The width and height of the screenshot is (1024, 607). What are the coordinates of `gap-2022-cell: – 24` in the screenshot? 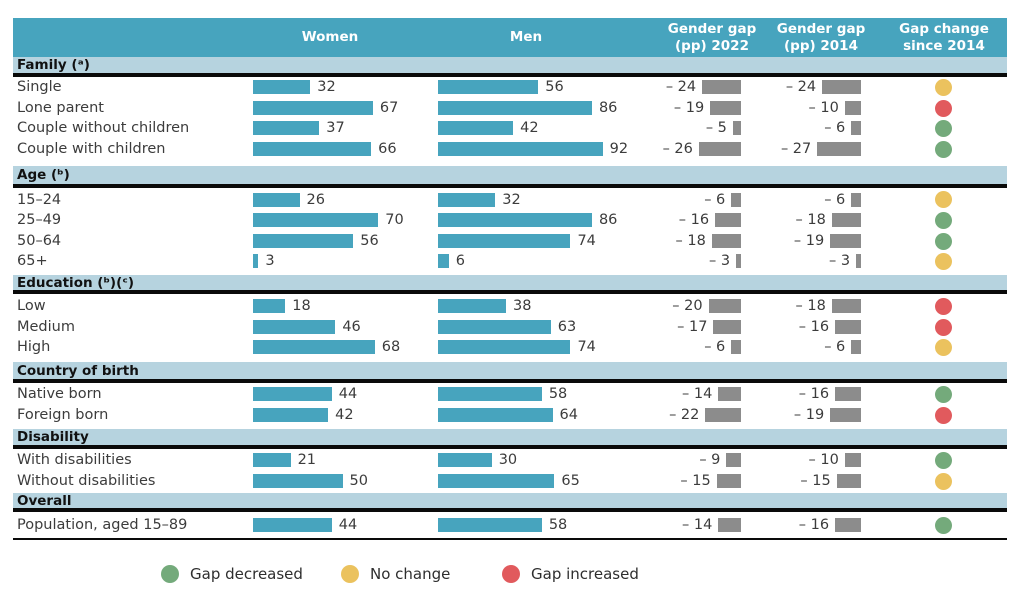 It's located at (656, 87).